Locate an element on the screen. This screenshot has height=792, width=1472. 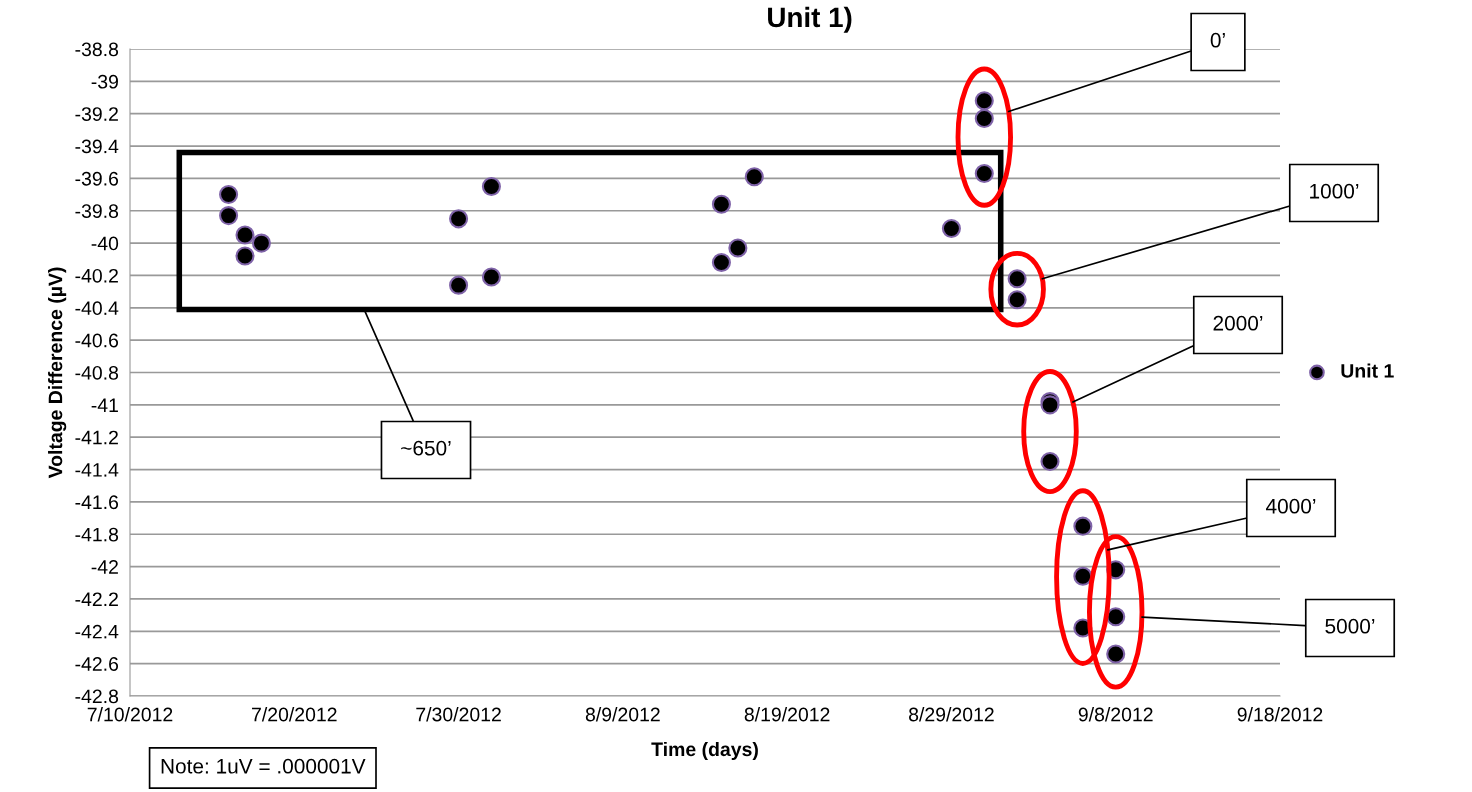
x-tick-label: 8/19/2012 is located at coordinates (787, 714).